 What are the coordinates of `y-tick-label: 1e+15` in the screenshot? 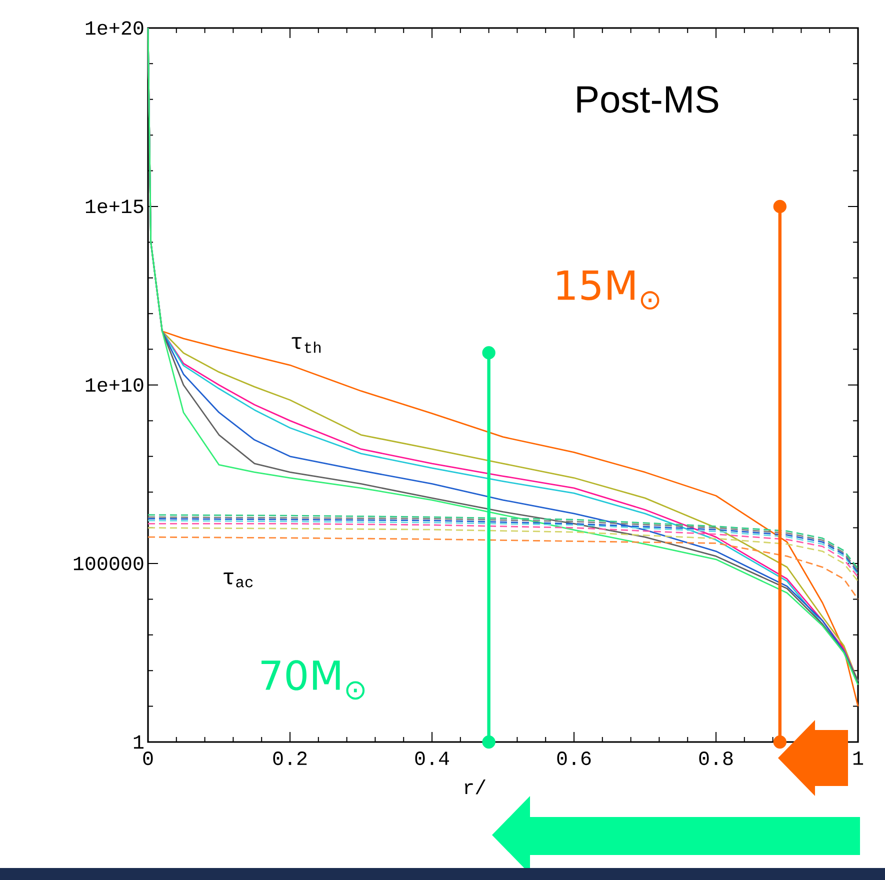 It's located at (115, 207).